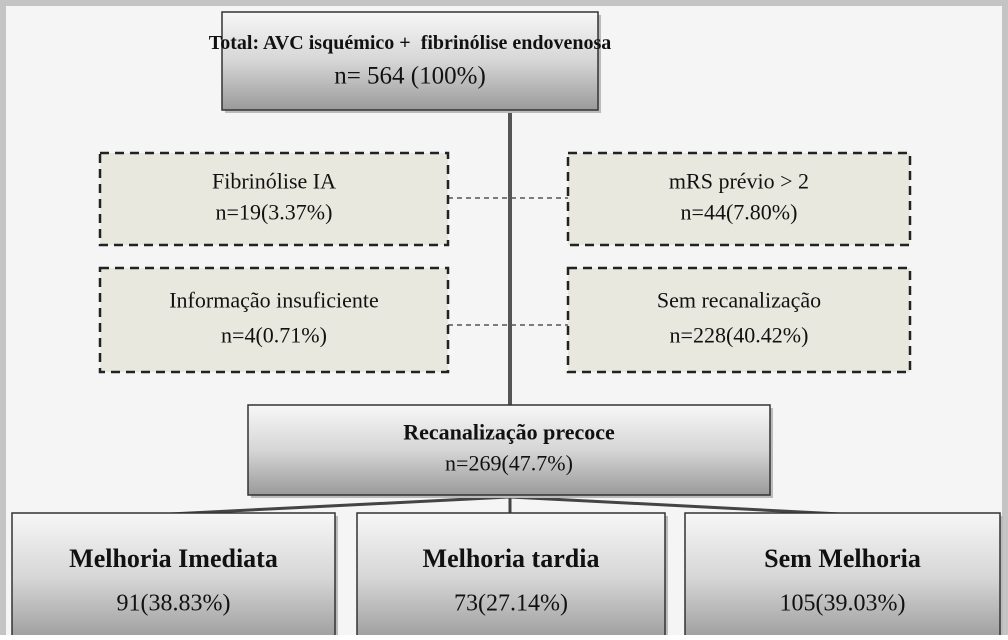  What do you see at coordinates (739, 212) in the screenshot?
I see `node-value: n=44(7.80%)` at bounding box center [739, 212].